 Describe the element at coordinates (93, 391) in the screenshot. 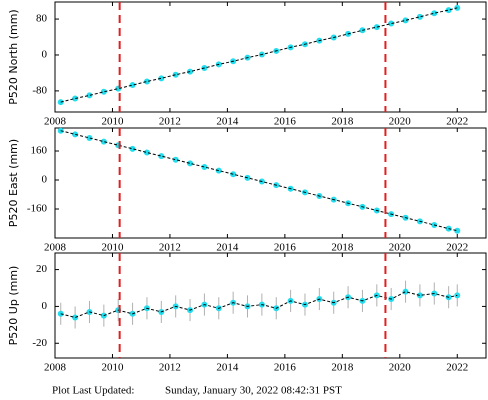

I see `footer-label: Plot Last Updated:` at that location.